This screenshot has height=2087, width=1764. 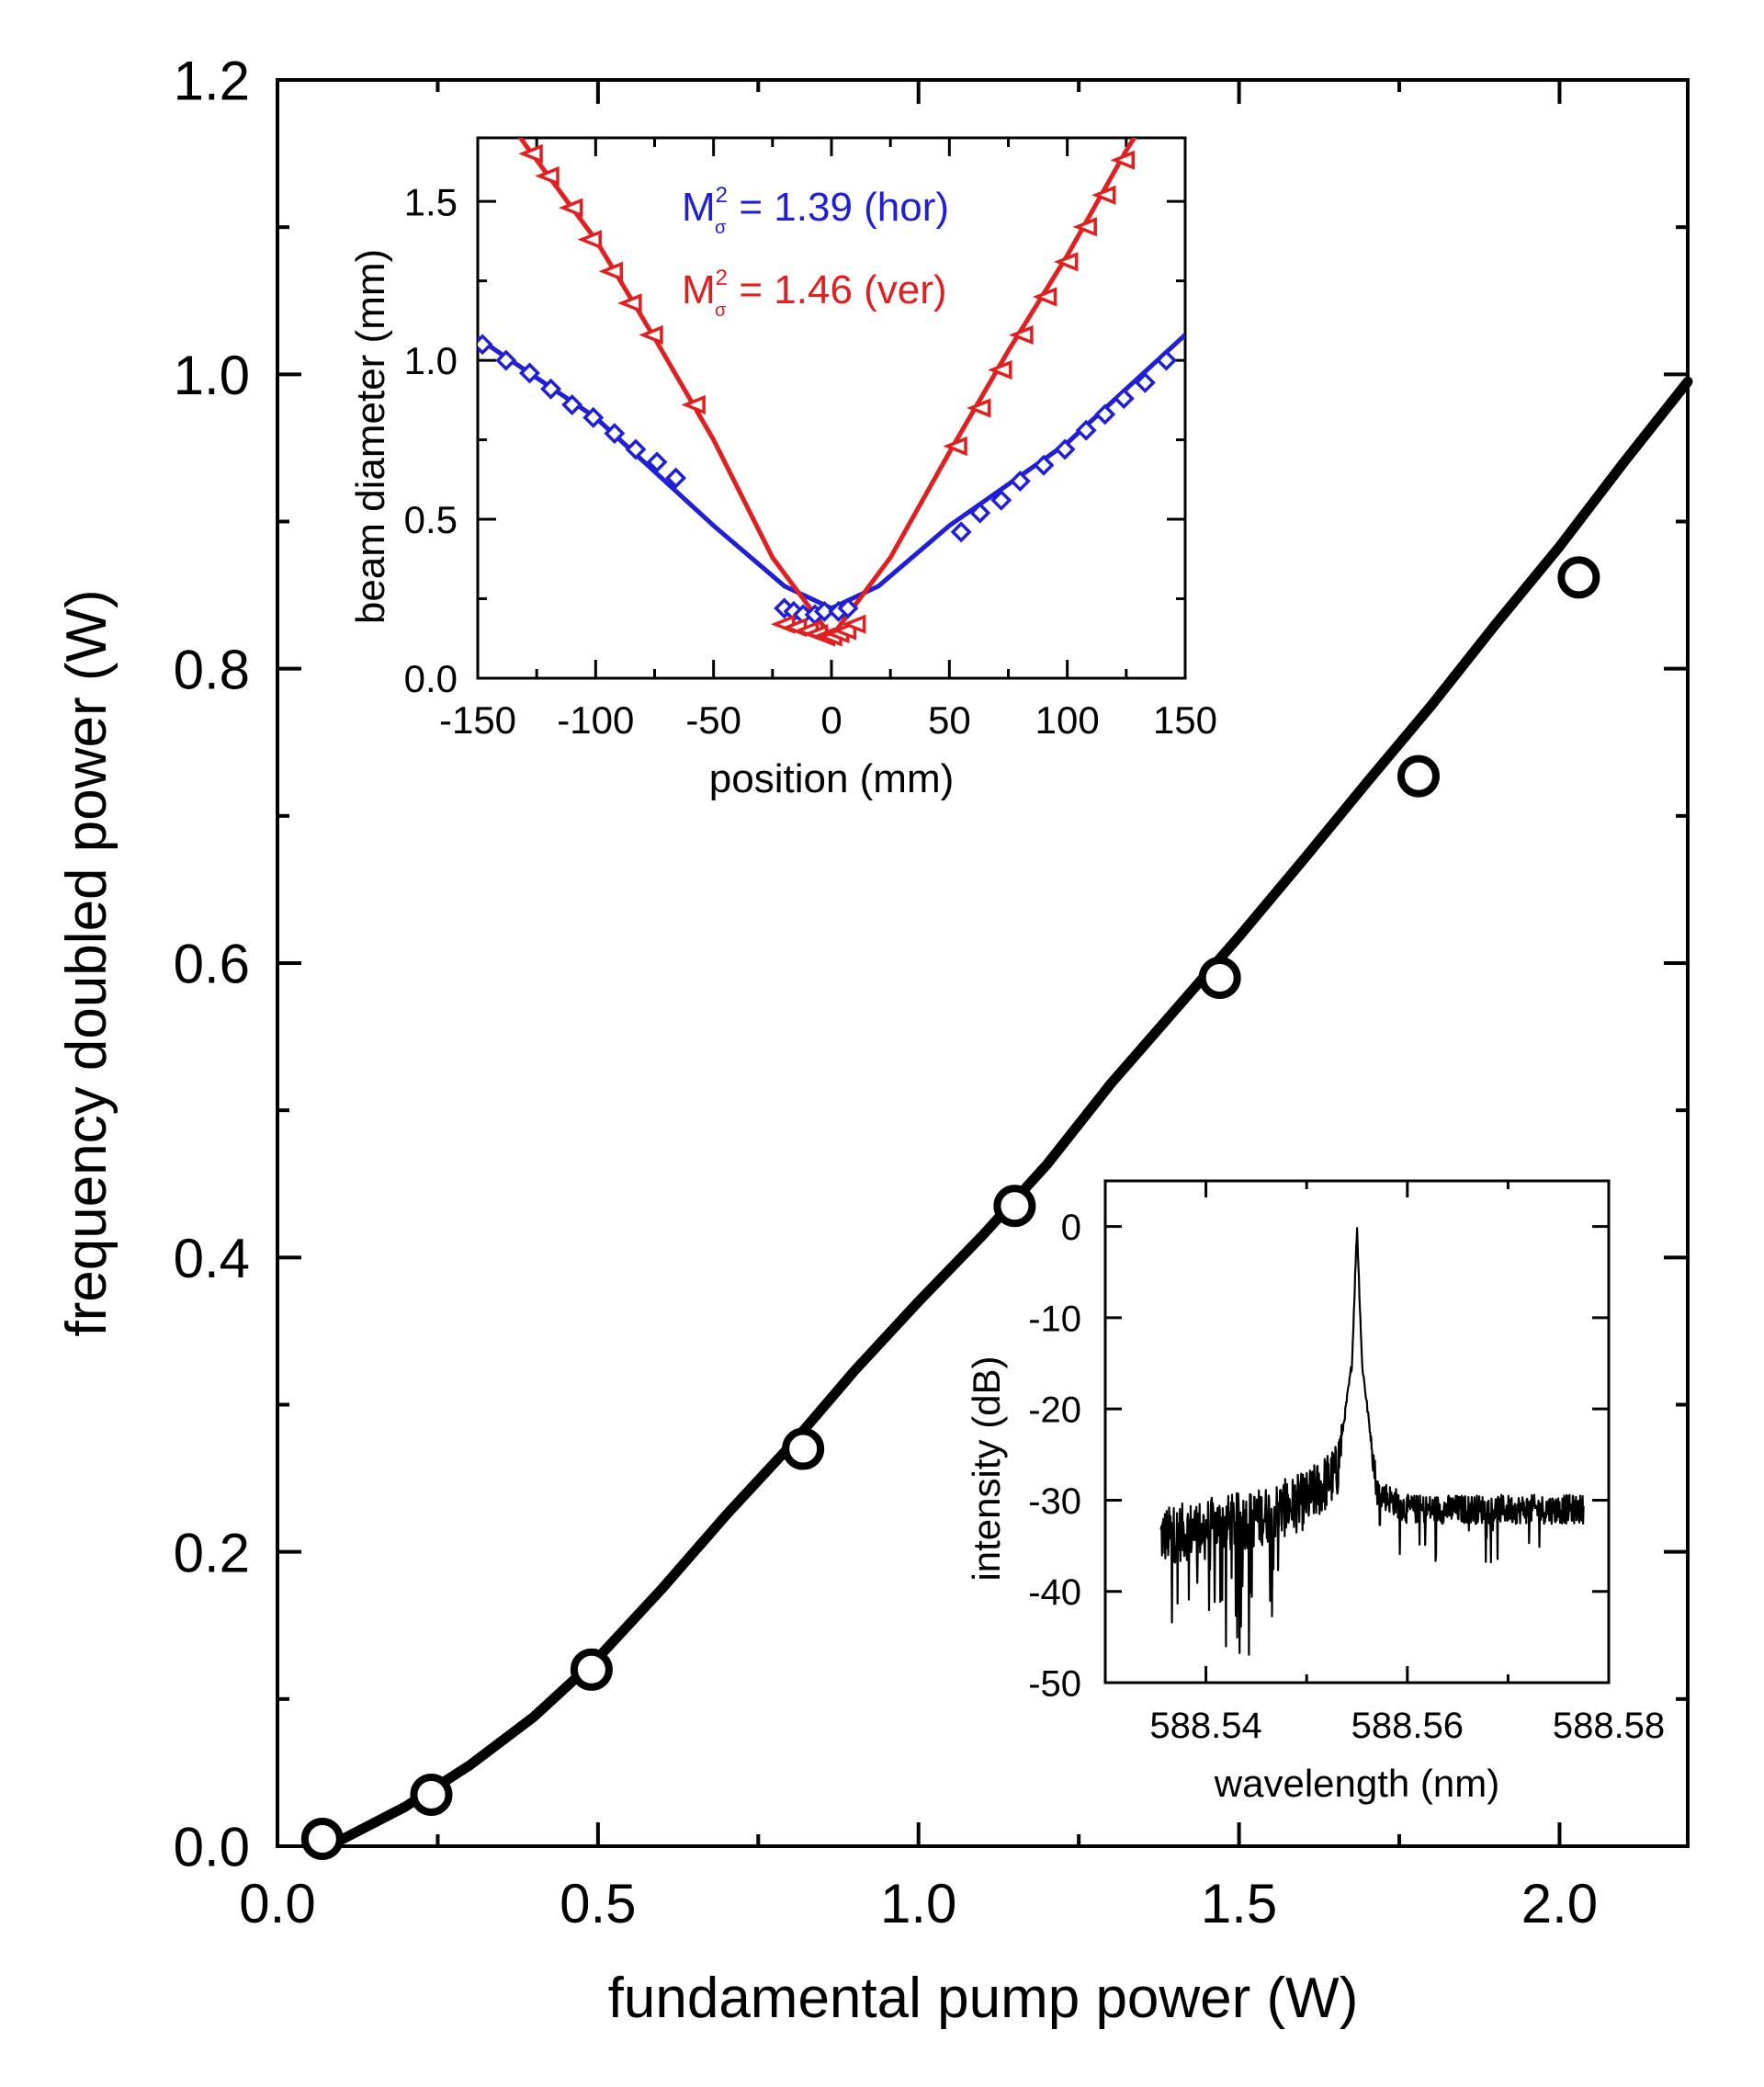 I want to click on inset1-annotation-hor: M2 σ = 1.39 (hor), so click(x=815, y=210).